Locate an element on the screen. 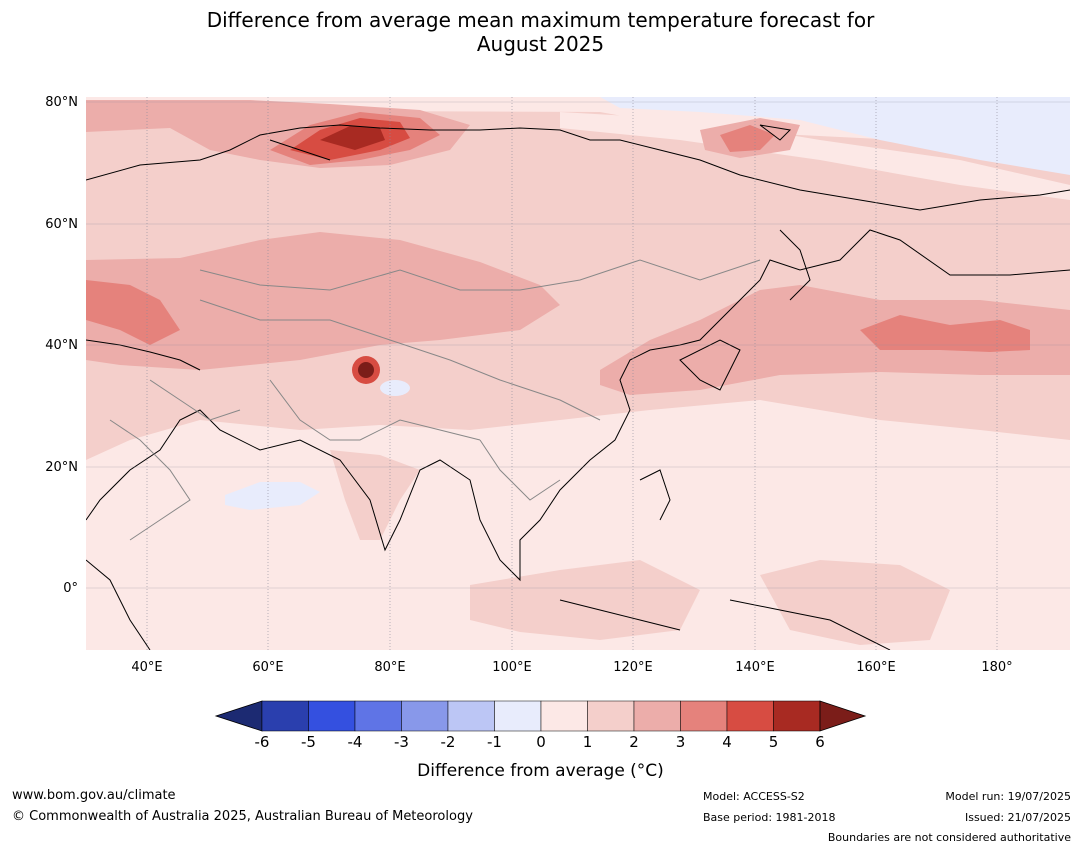 The width and height of the screenshot is (1081, 850). anomaly-region-1-2-south is located at coordinates (585, 600).